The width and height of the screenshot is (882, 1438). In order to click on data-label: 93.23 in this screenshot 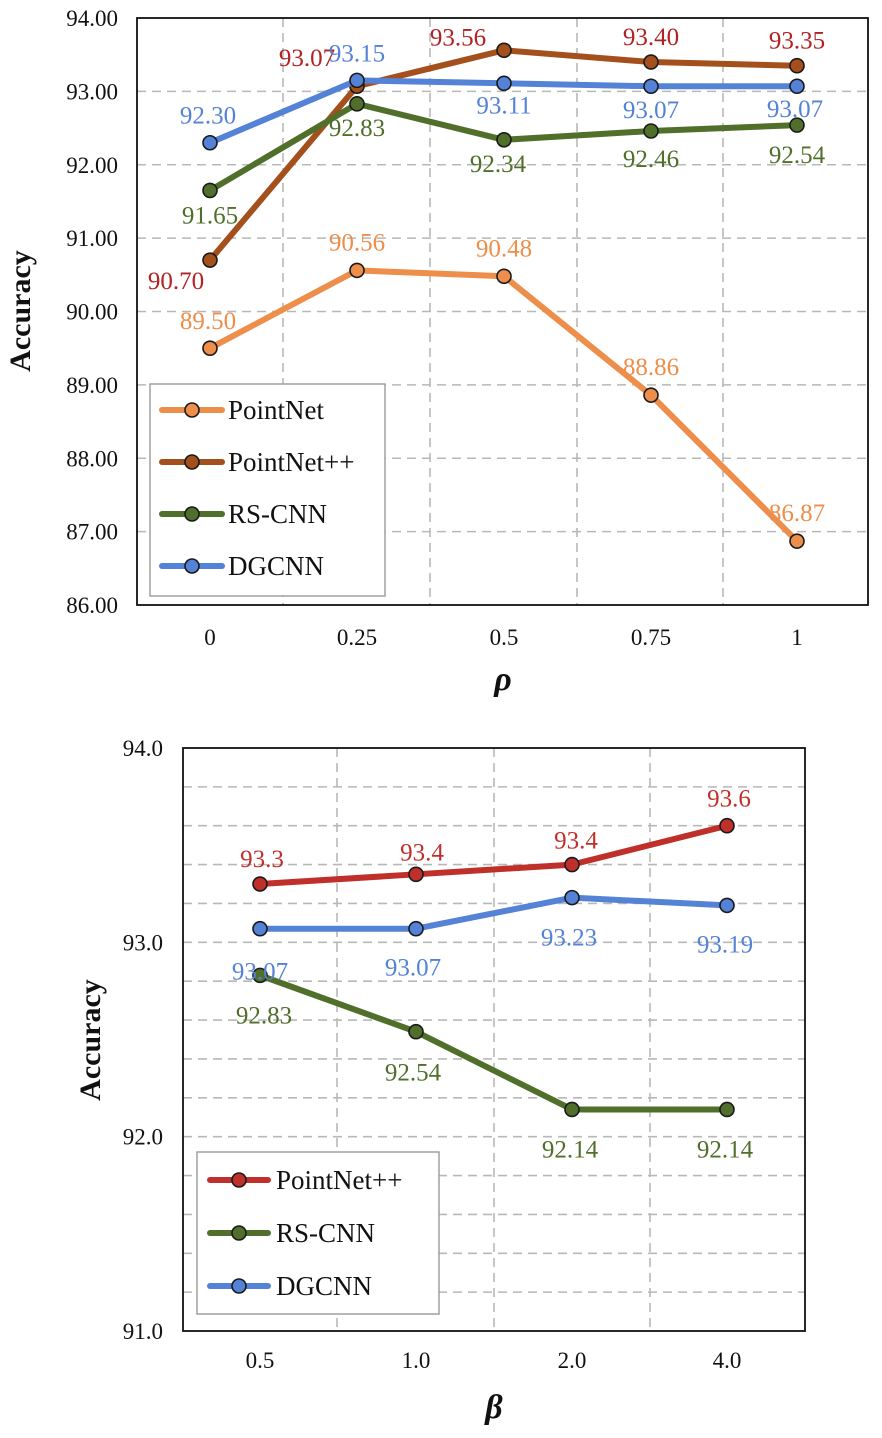, I will do `click(569, 938)`.